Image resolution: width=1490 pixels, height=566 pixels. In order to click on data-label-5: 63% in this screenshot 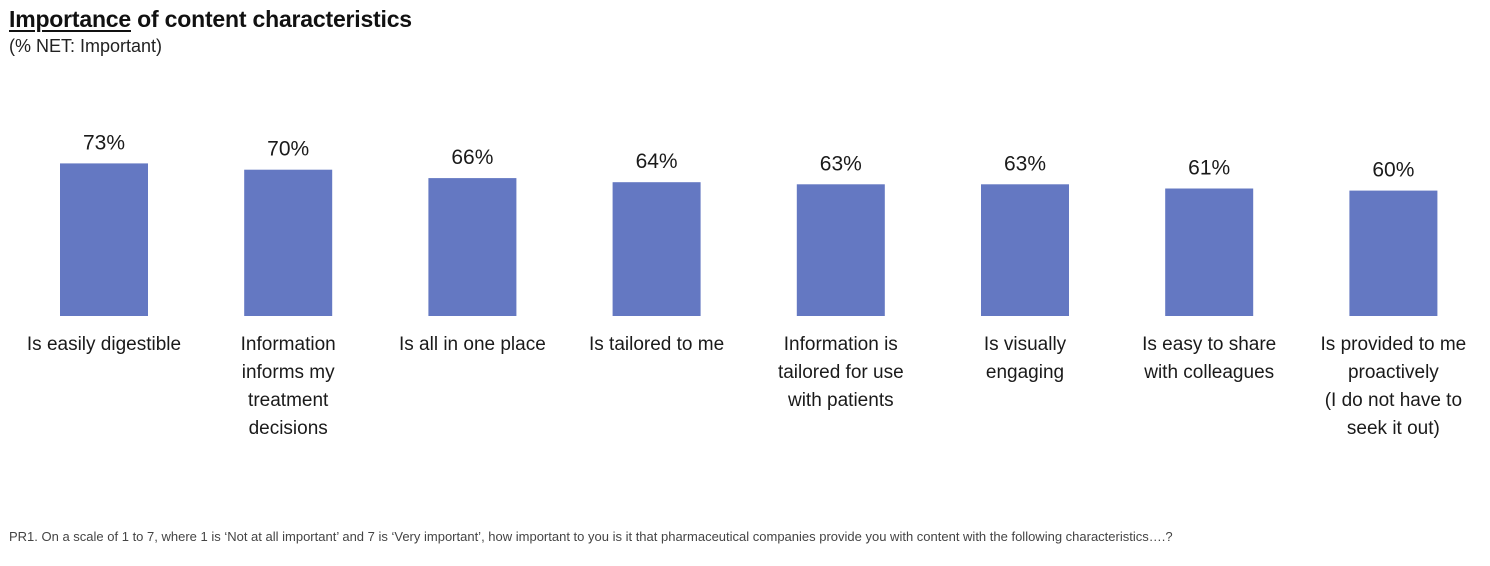, I will do `click(841, 163)`.